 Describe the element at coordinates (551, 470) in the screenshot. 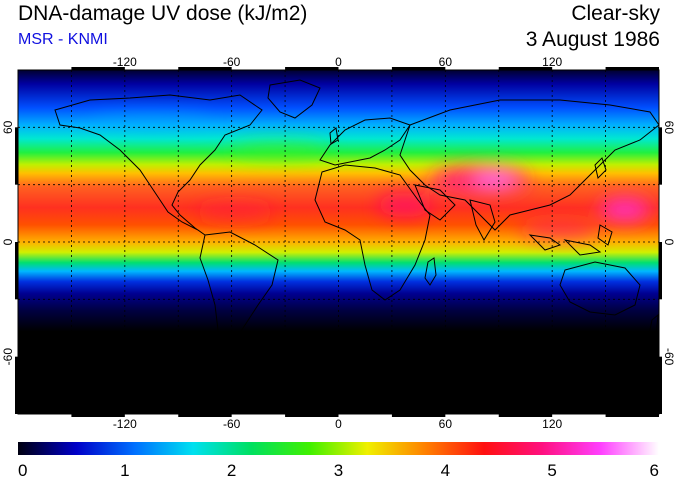

I see `colorbar-tick-label: 5` at that location.